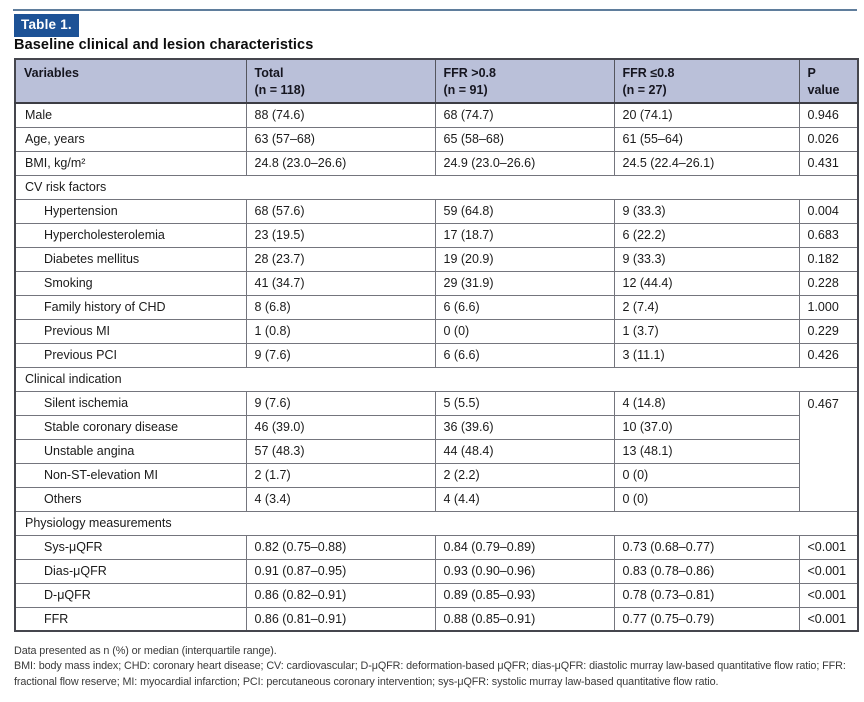 This screenshot has height=702, width=864. What do you see at coordinates (706, 403) in the screenshot?
I see `cell-value: 4 (14.8)` at bounding box center [706, 403].